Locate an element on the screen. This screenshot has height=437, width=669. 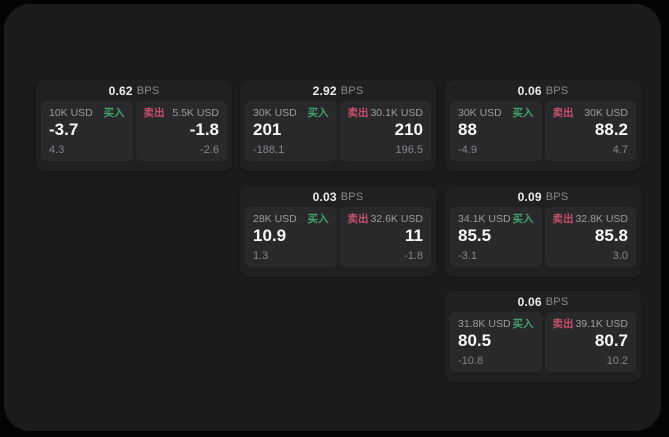
sell-tile: 卖出 30.1K USD 210 196.5 is located at coordinates (385, 131).